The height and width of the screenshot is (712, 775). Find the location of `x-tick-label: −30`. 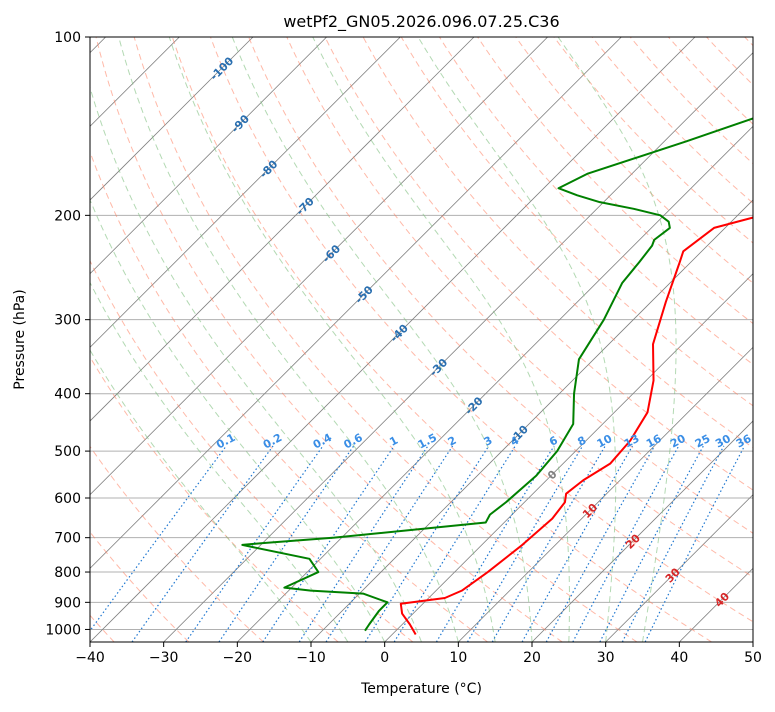

x-tick-label: −30 is located at coordinates (164, 658).